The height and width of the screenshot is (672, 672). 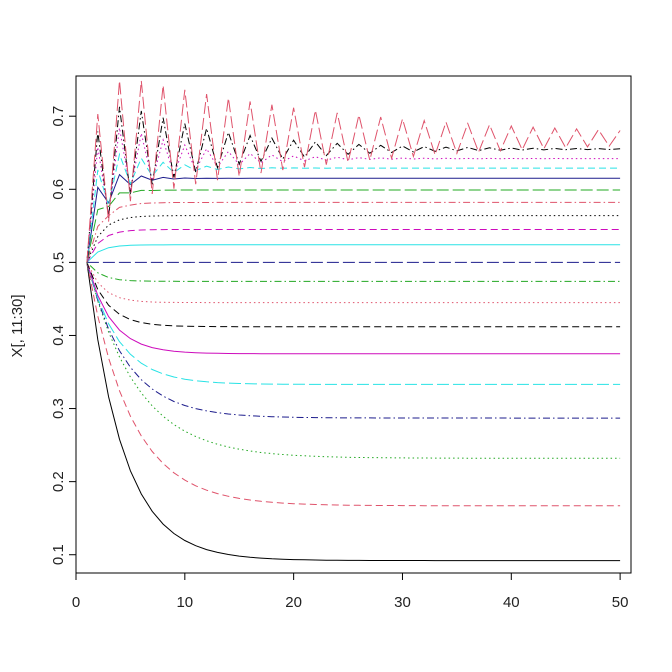 What do you see at coordinates (402, 602) in the screenshot?
I see `x-tick-label: 30` at bounding box center [402, 602].